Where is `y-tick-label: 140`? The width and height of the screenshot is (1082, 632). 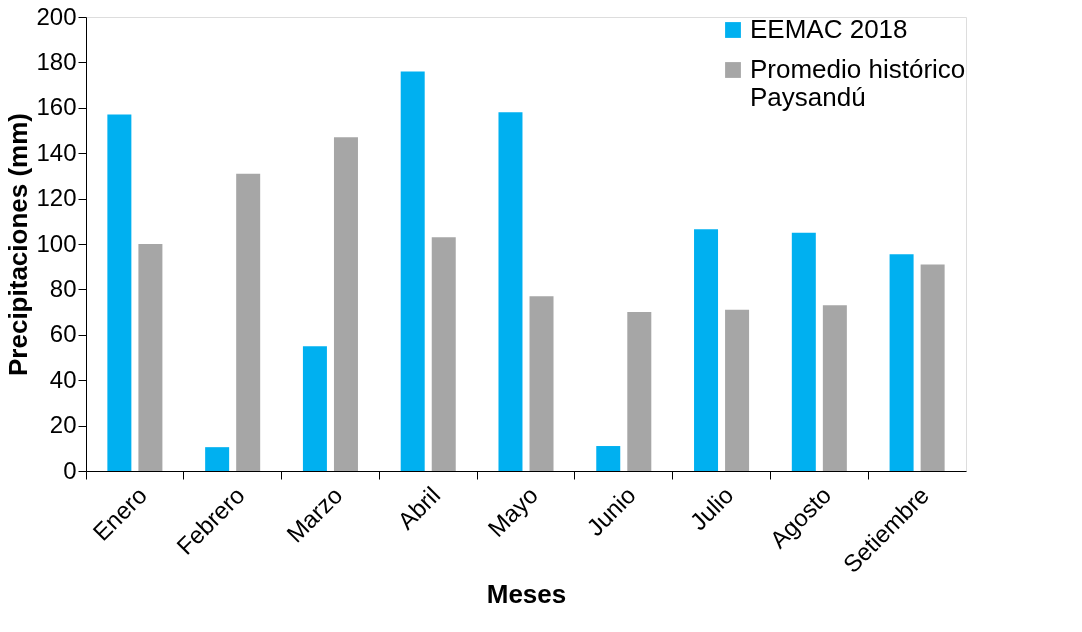 y-tick-label: 140 is located at coordinates (56, 152).